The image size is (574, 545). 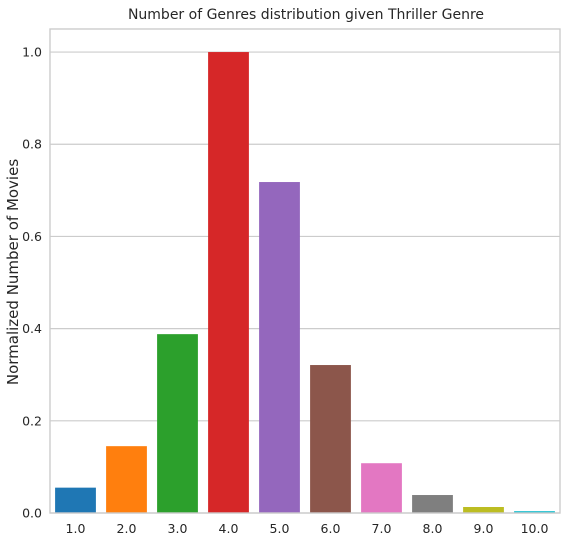 I want to click on x-tick-label: 4.0, so click(x=229, y=528).